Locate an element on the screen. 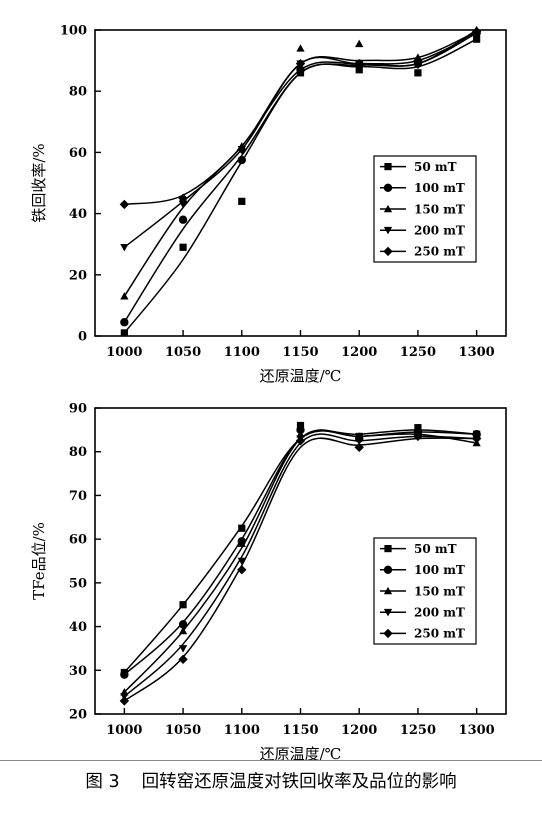 Image resolution: width=542 pixels, height=821 pixels. y-axis-label: 铁回收率/% is located at coordinates (39, 182).